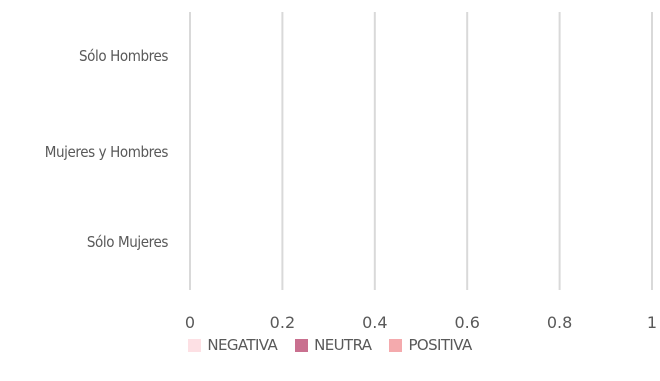 The image size is (660, 381). Describe the element at coordinates (107, 152) in the screenshot. I see `category-label-mujeres-y-hombres: Mujeres y Hombres` at that location.